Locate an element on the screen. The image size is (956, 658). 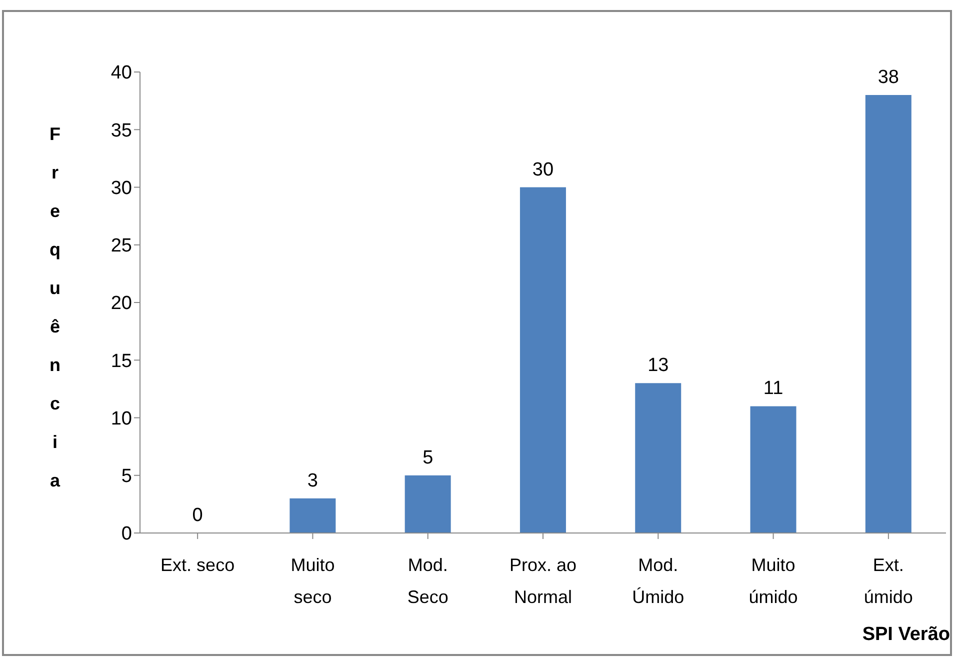
y-tick-label: 30 is located at coordinates (121, 188).